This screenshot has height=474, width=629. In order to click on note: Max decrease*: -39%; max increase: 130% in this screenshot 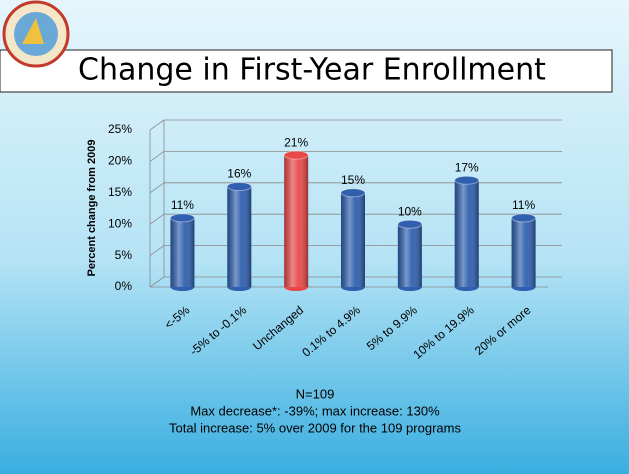, I will do `click(315, 410)`.